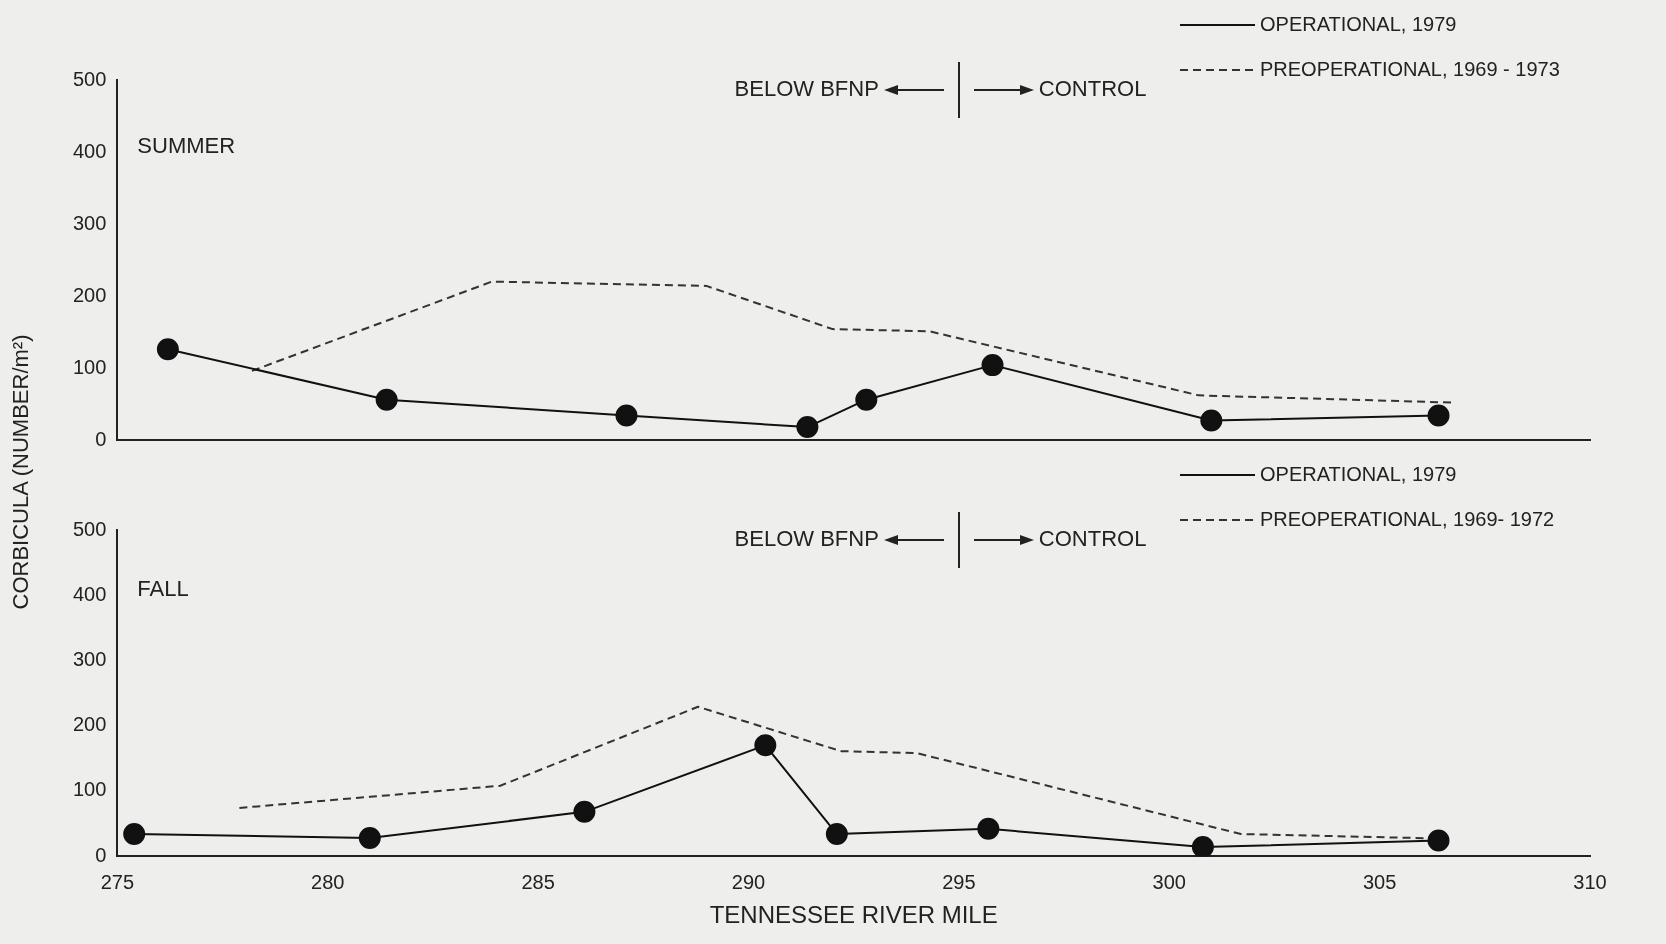 Image resolution: width=1666 pixels, height=944 pixels. Describe the element at coordinates (1410, 68) in the screenshot. I see `legend-label: PREOPERATIONAL, 1969 - 1973` at that location.